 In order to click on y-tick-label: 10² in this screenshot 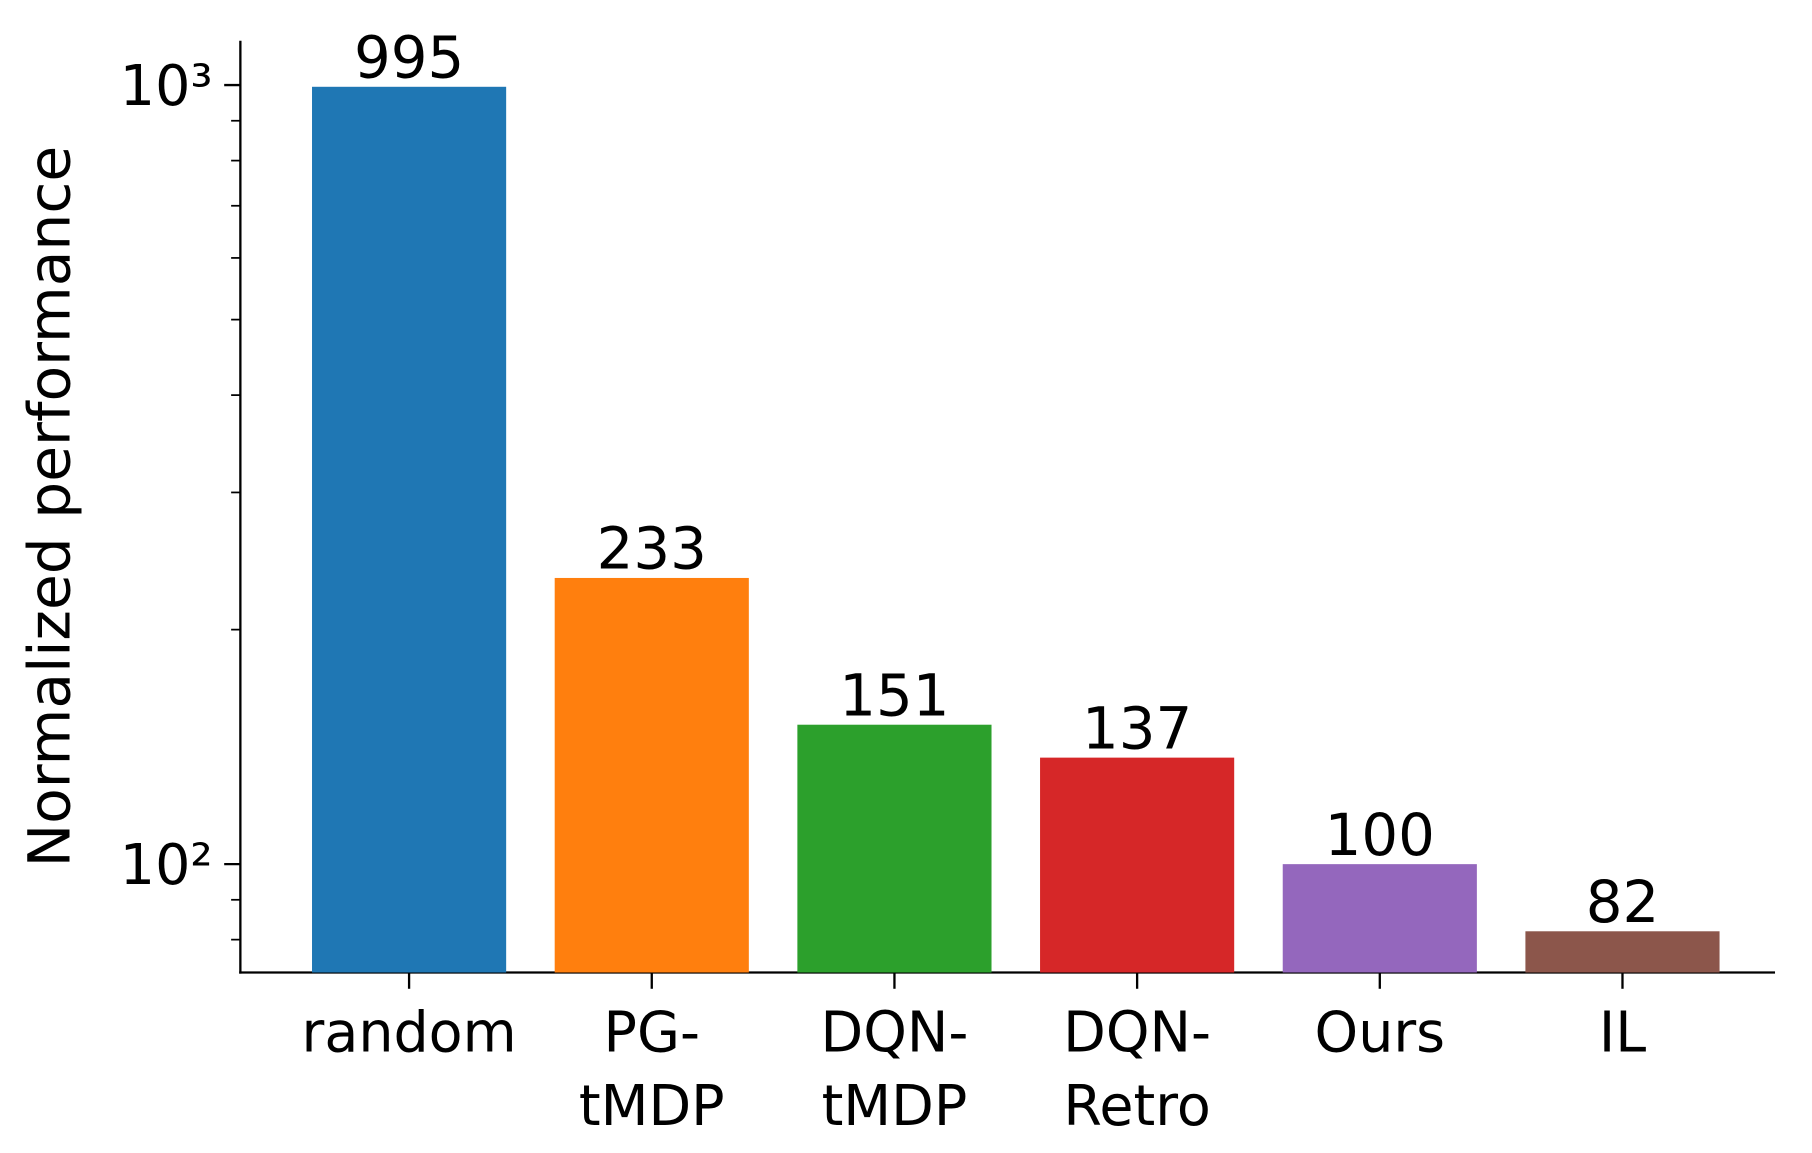, I will do `click(166, 865)`.